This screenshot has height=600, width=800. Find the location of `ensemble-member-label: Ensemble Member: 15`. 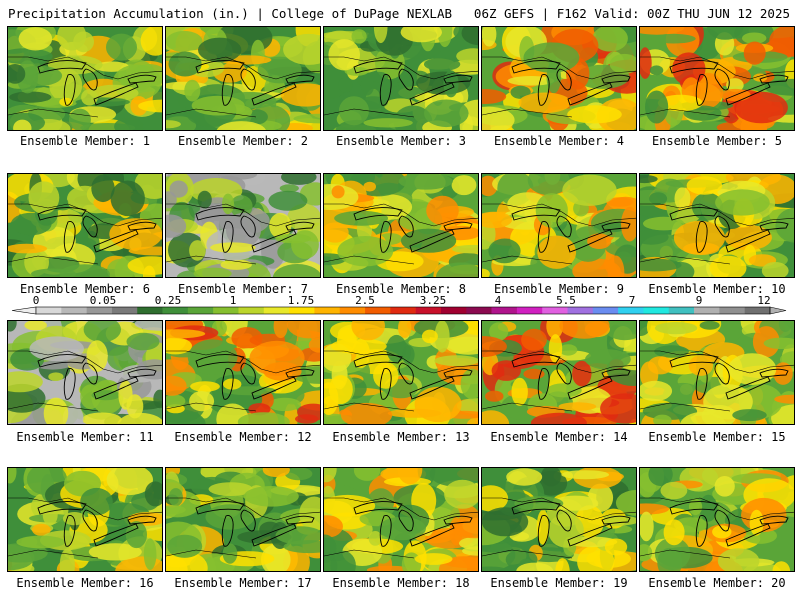

ensemble-member-label: Ensemble Member: 15 is located at coordinates (717, 437).